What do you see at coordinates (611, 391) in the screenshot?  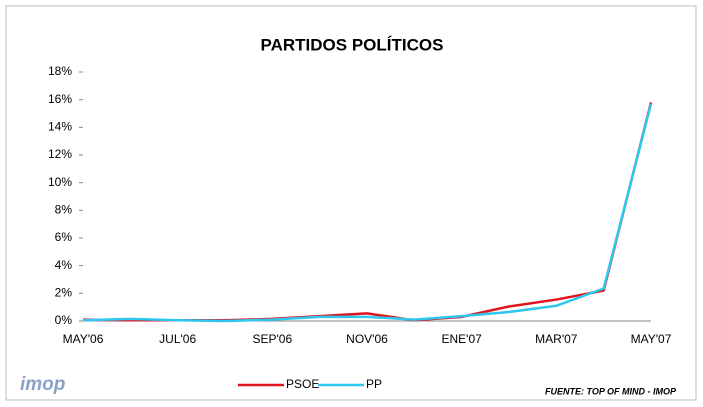 I see `source-note: FUENTE: TOP OF MIND - IMOP` at bounding box center [611, 391].